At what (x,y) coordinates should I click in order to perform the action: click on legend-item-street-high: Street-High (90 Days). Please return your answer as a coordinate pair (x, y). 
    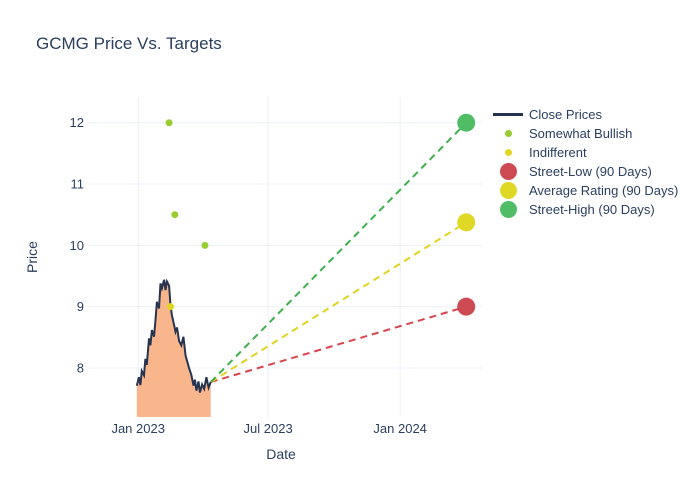
    Looking at the image, I should click on (585, 209).